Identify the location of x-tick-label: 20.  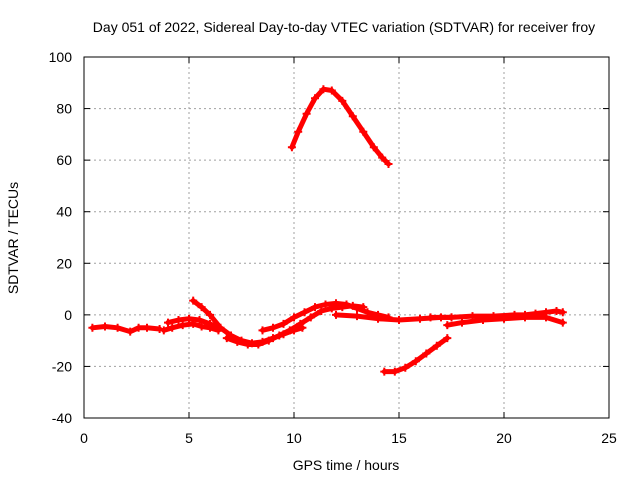
(504, 438).